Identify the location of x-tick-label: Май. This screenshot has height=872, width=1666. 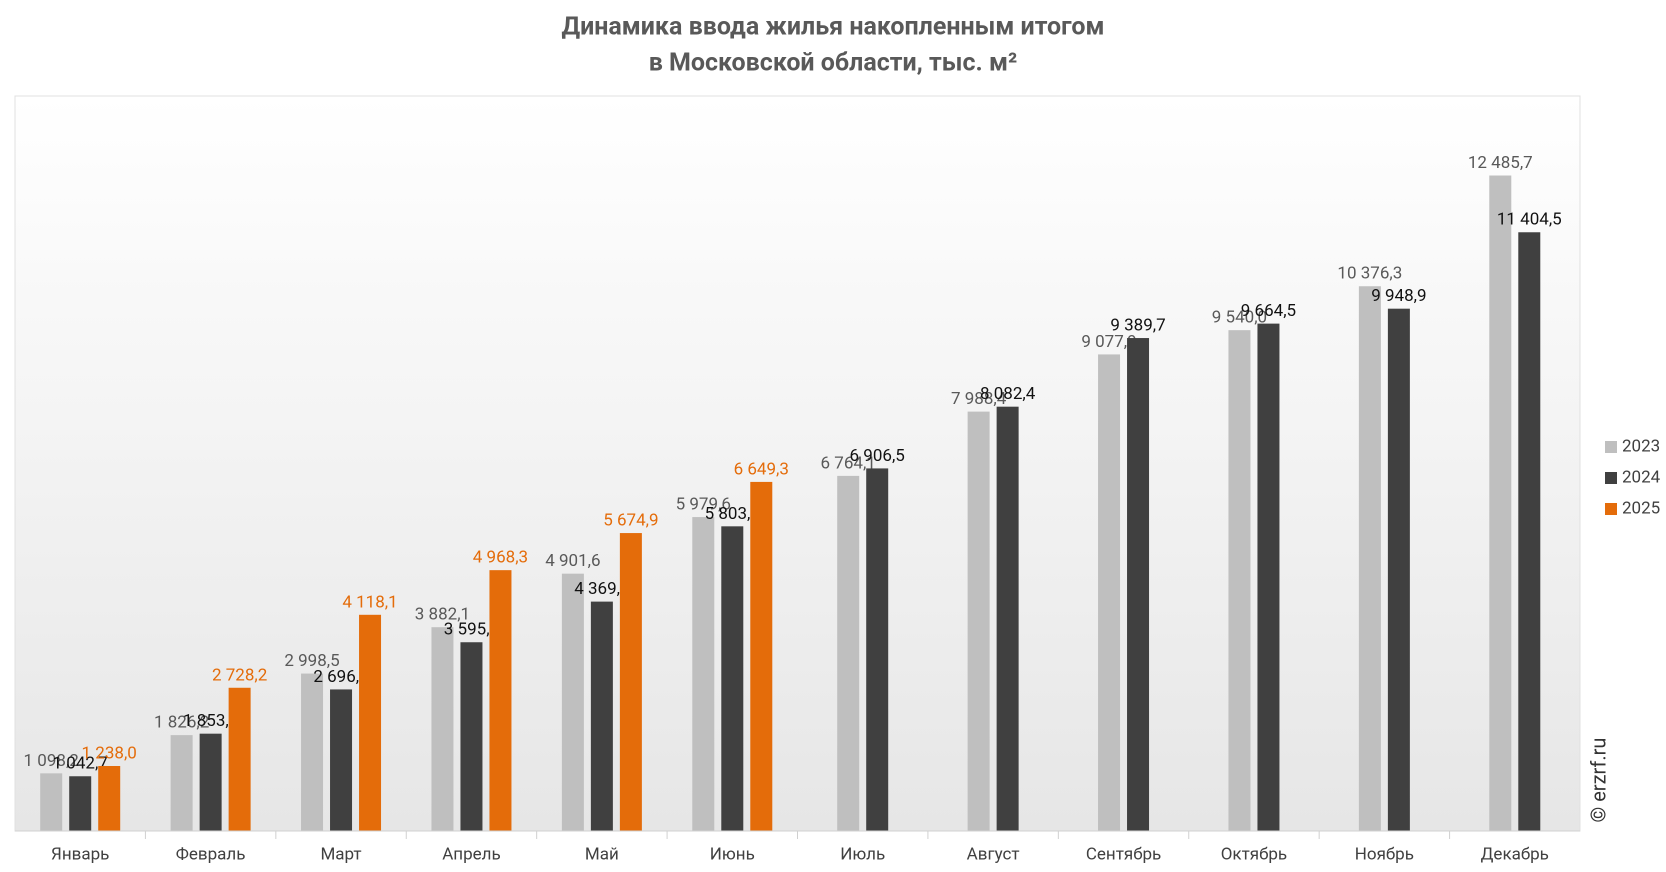
(602, 854).